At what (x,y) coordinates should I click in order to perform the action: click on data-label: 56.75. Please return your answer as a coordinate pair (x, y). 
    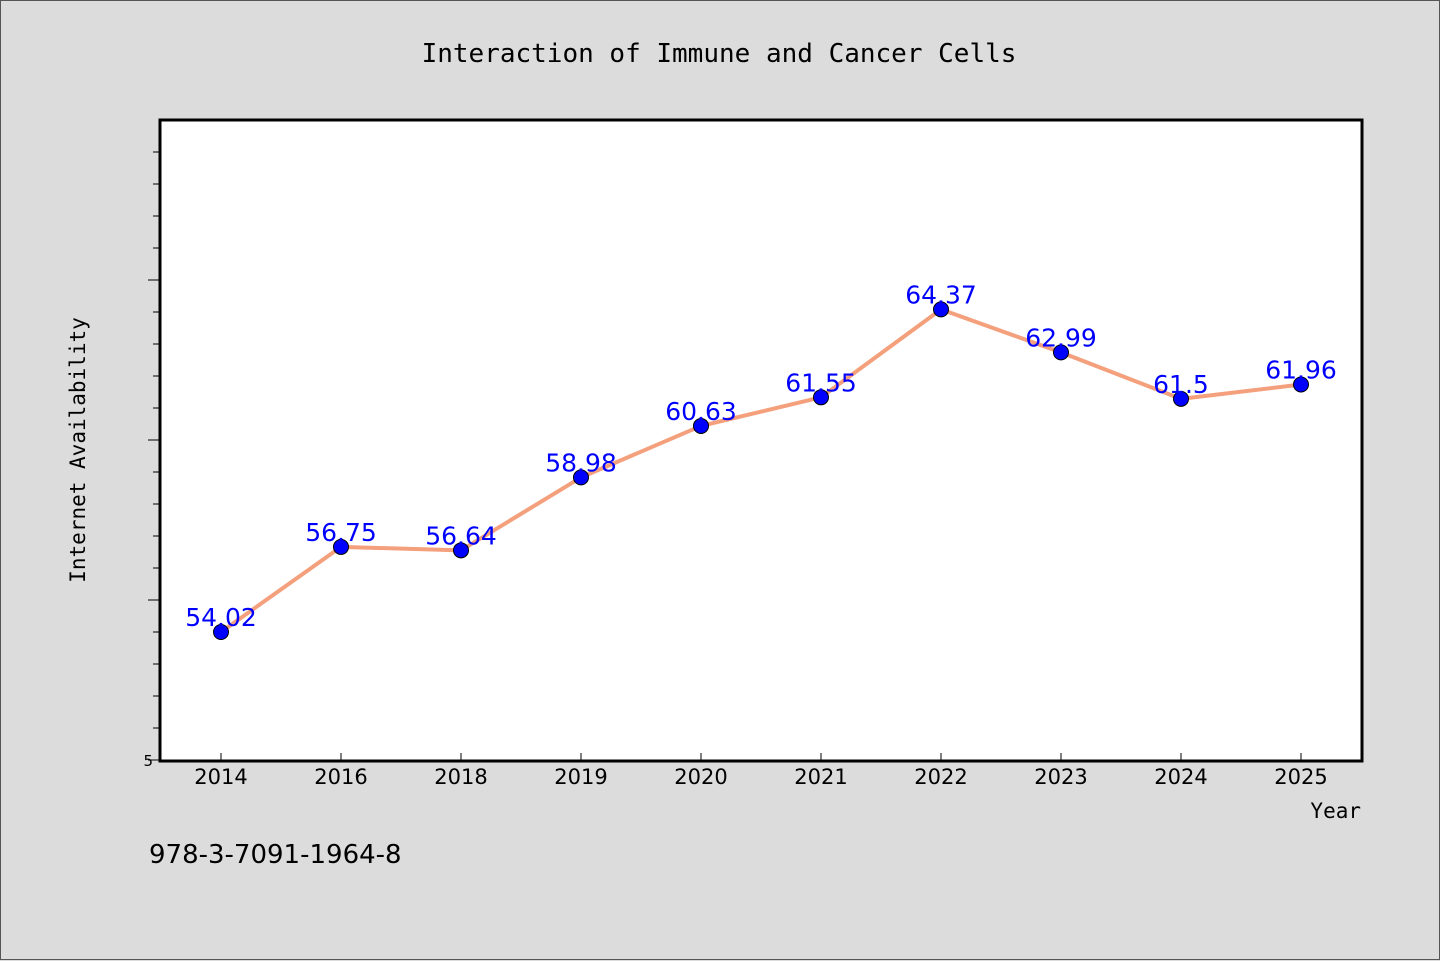
    Looking at the image, I should click on (341, 532).